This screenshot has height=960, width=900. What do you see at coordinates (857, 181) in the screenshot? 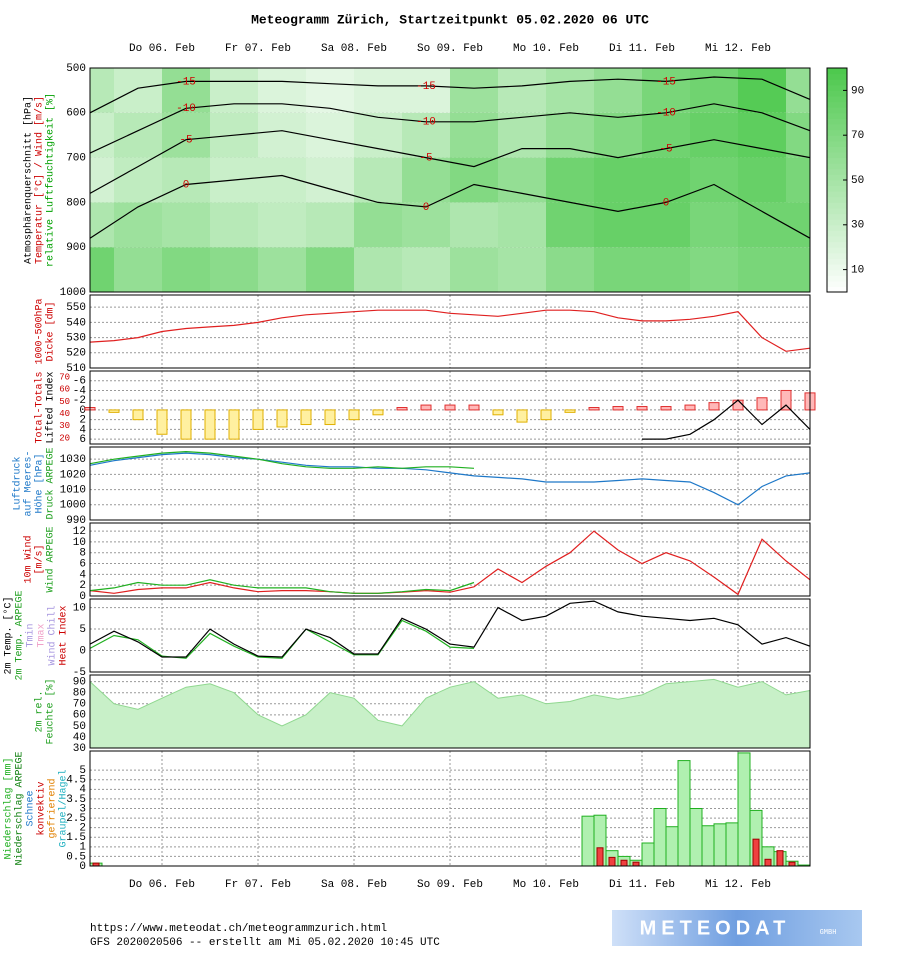
I see `colorbar-label: 50` at bounding box center [857, 181].